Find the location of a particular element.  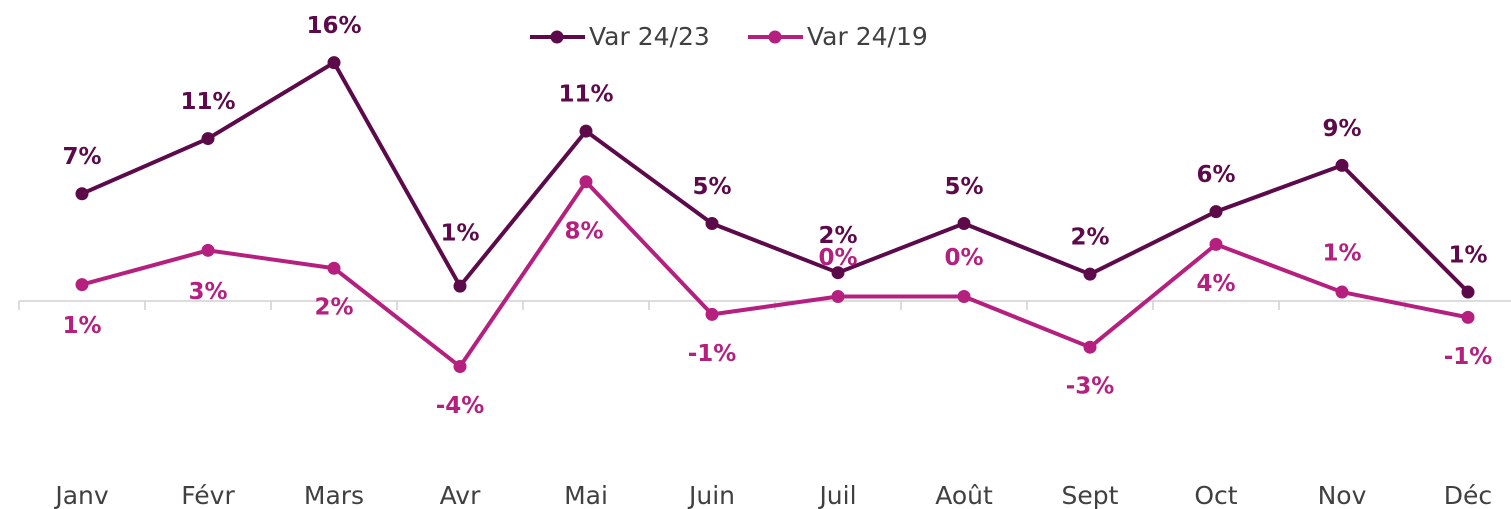

x-tick-label: Juil is located at coordinates (836, 495).